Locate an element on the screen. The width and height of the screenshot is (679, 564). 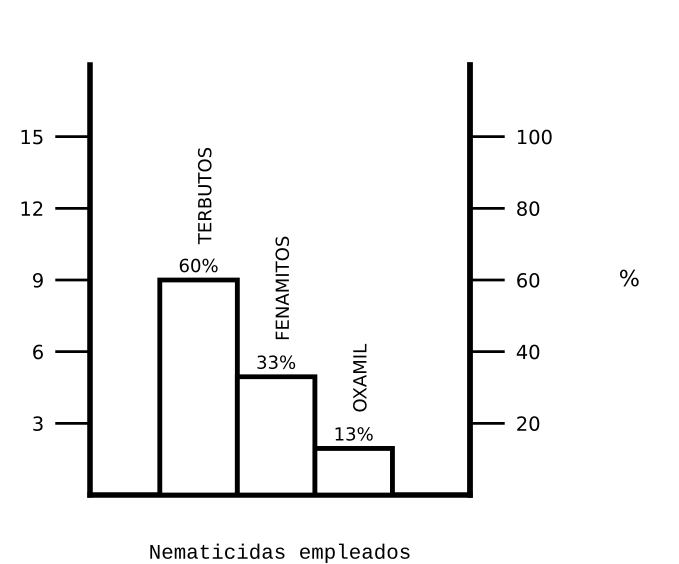
y2-tick-label: 80 is located at coordinates (528, 208).